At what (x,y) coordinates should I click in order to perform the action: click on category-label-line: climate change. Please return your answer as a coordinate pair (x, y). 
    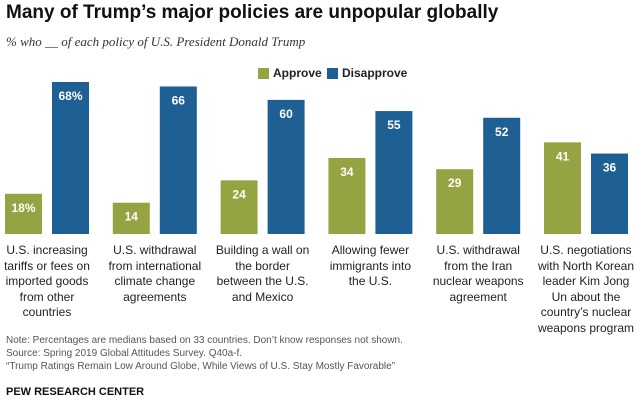
    Looking at the image, I should click on (155, 281).